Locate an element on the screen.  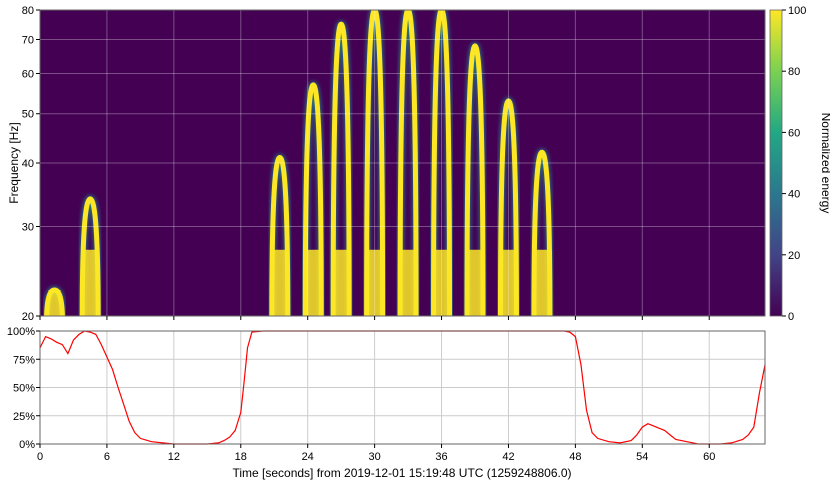
colorbar-tick-label: 80 is located at coordinates (794, 72).